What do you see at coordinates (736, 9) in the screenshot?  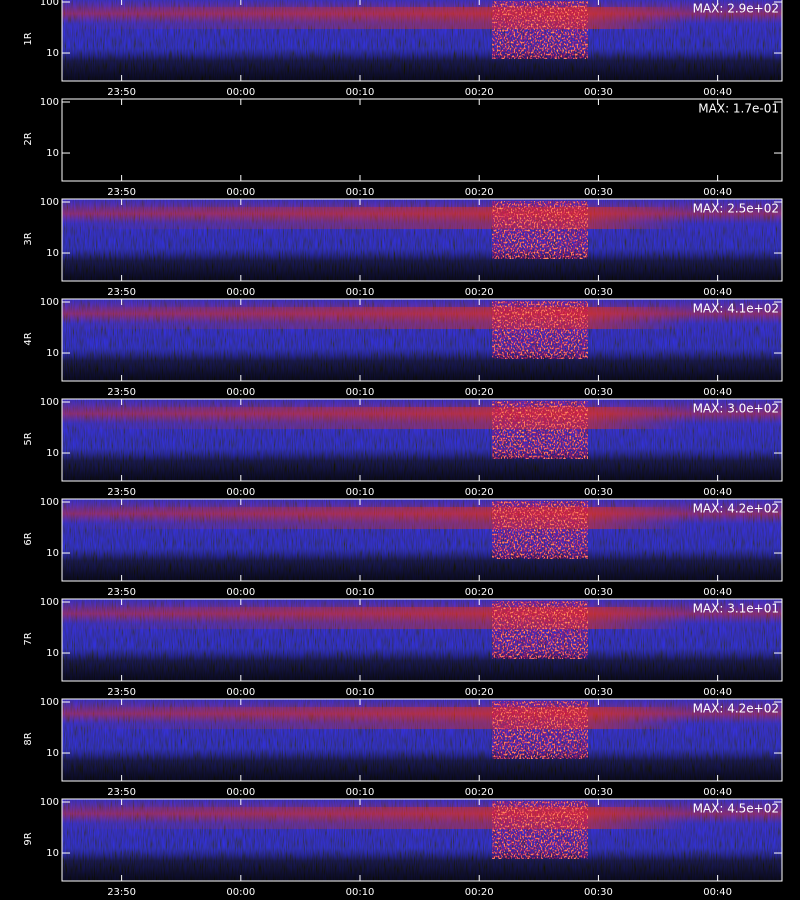 I see `max-annotation: MAX: 2.9e+02` at bounding box center [736, 9].